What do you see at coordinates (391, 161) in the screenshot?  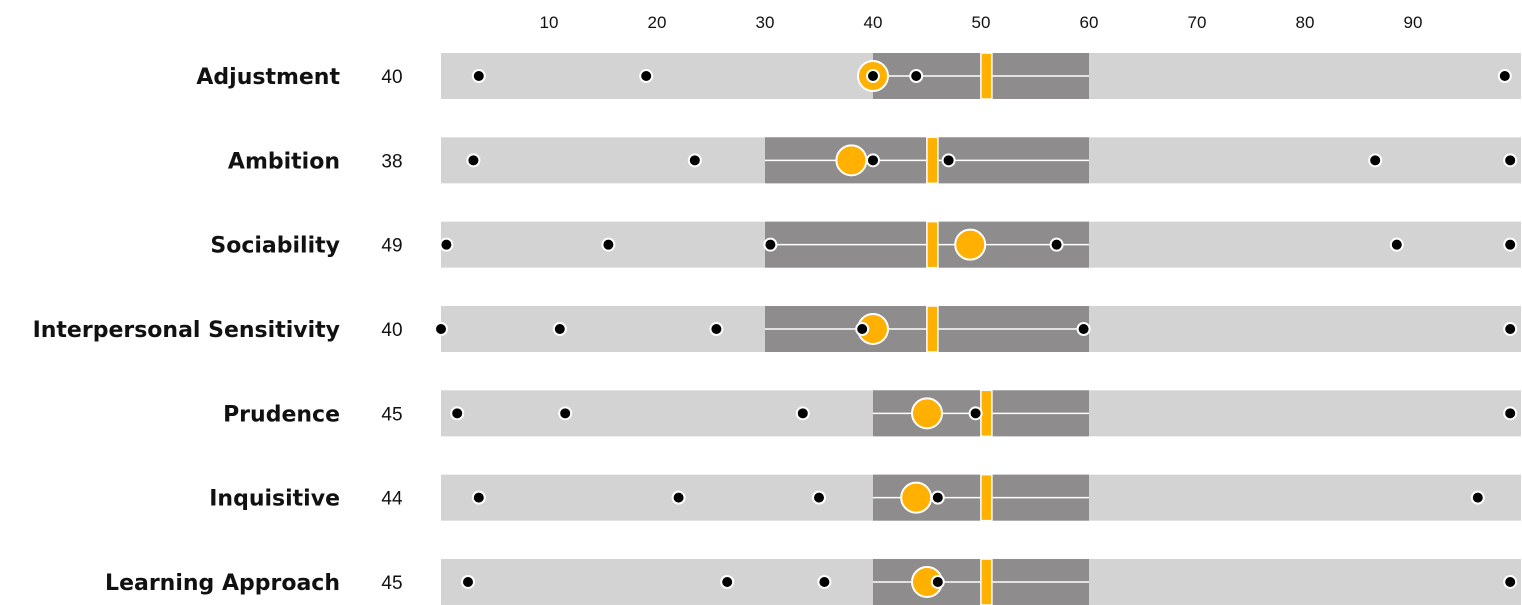 I see `score-label: 38` at bounding box center [391, 161].